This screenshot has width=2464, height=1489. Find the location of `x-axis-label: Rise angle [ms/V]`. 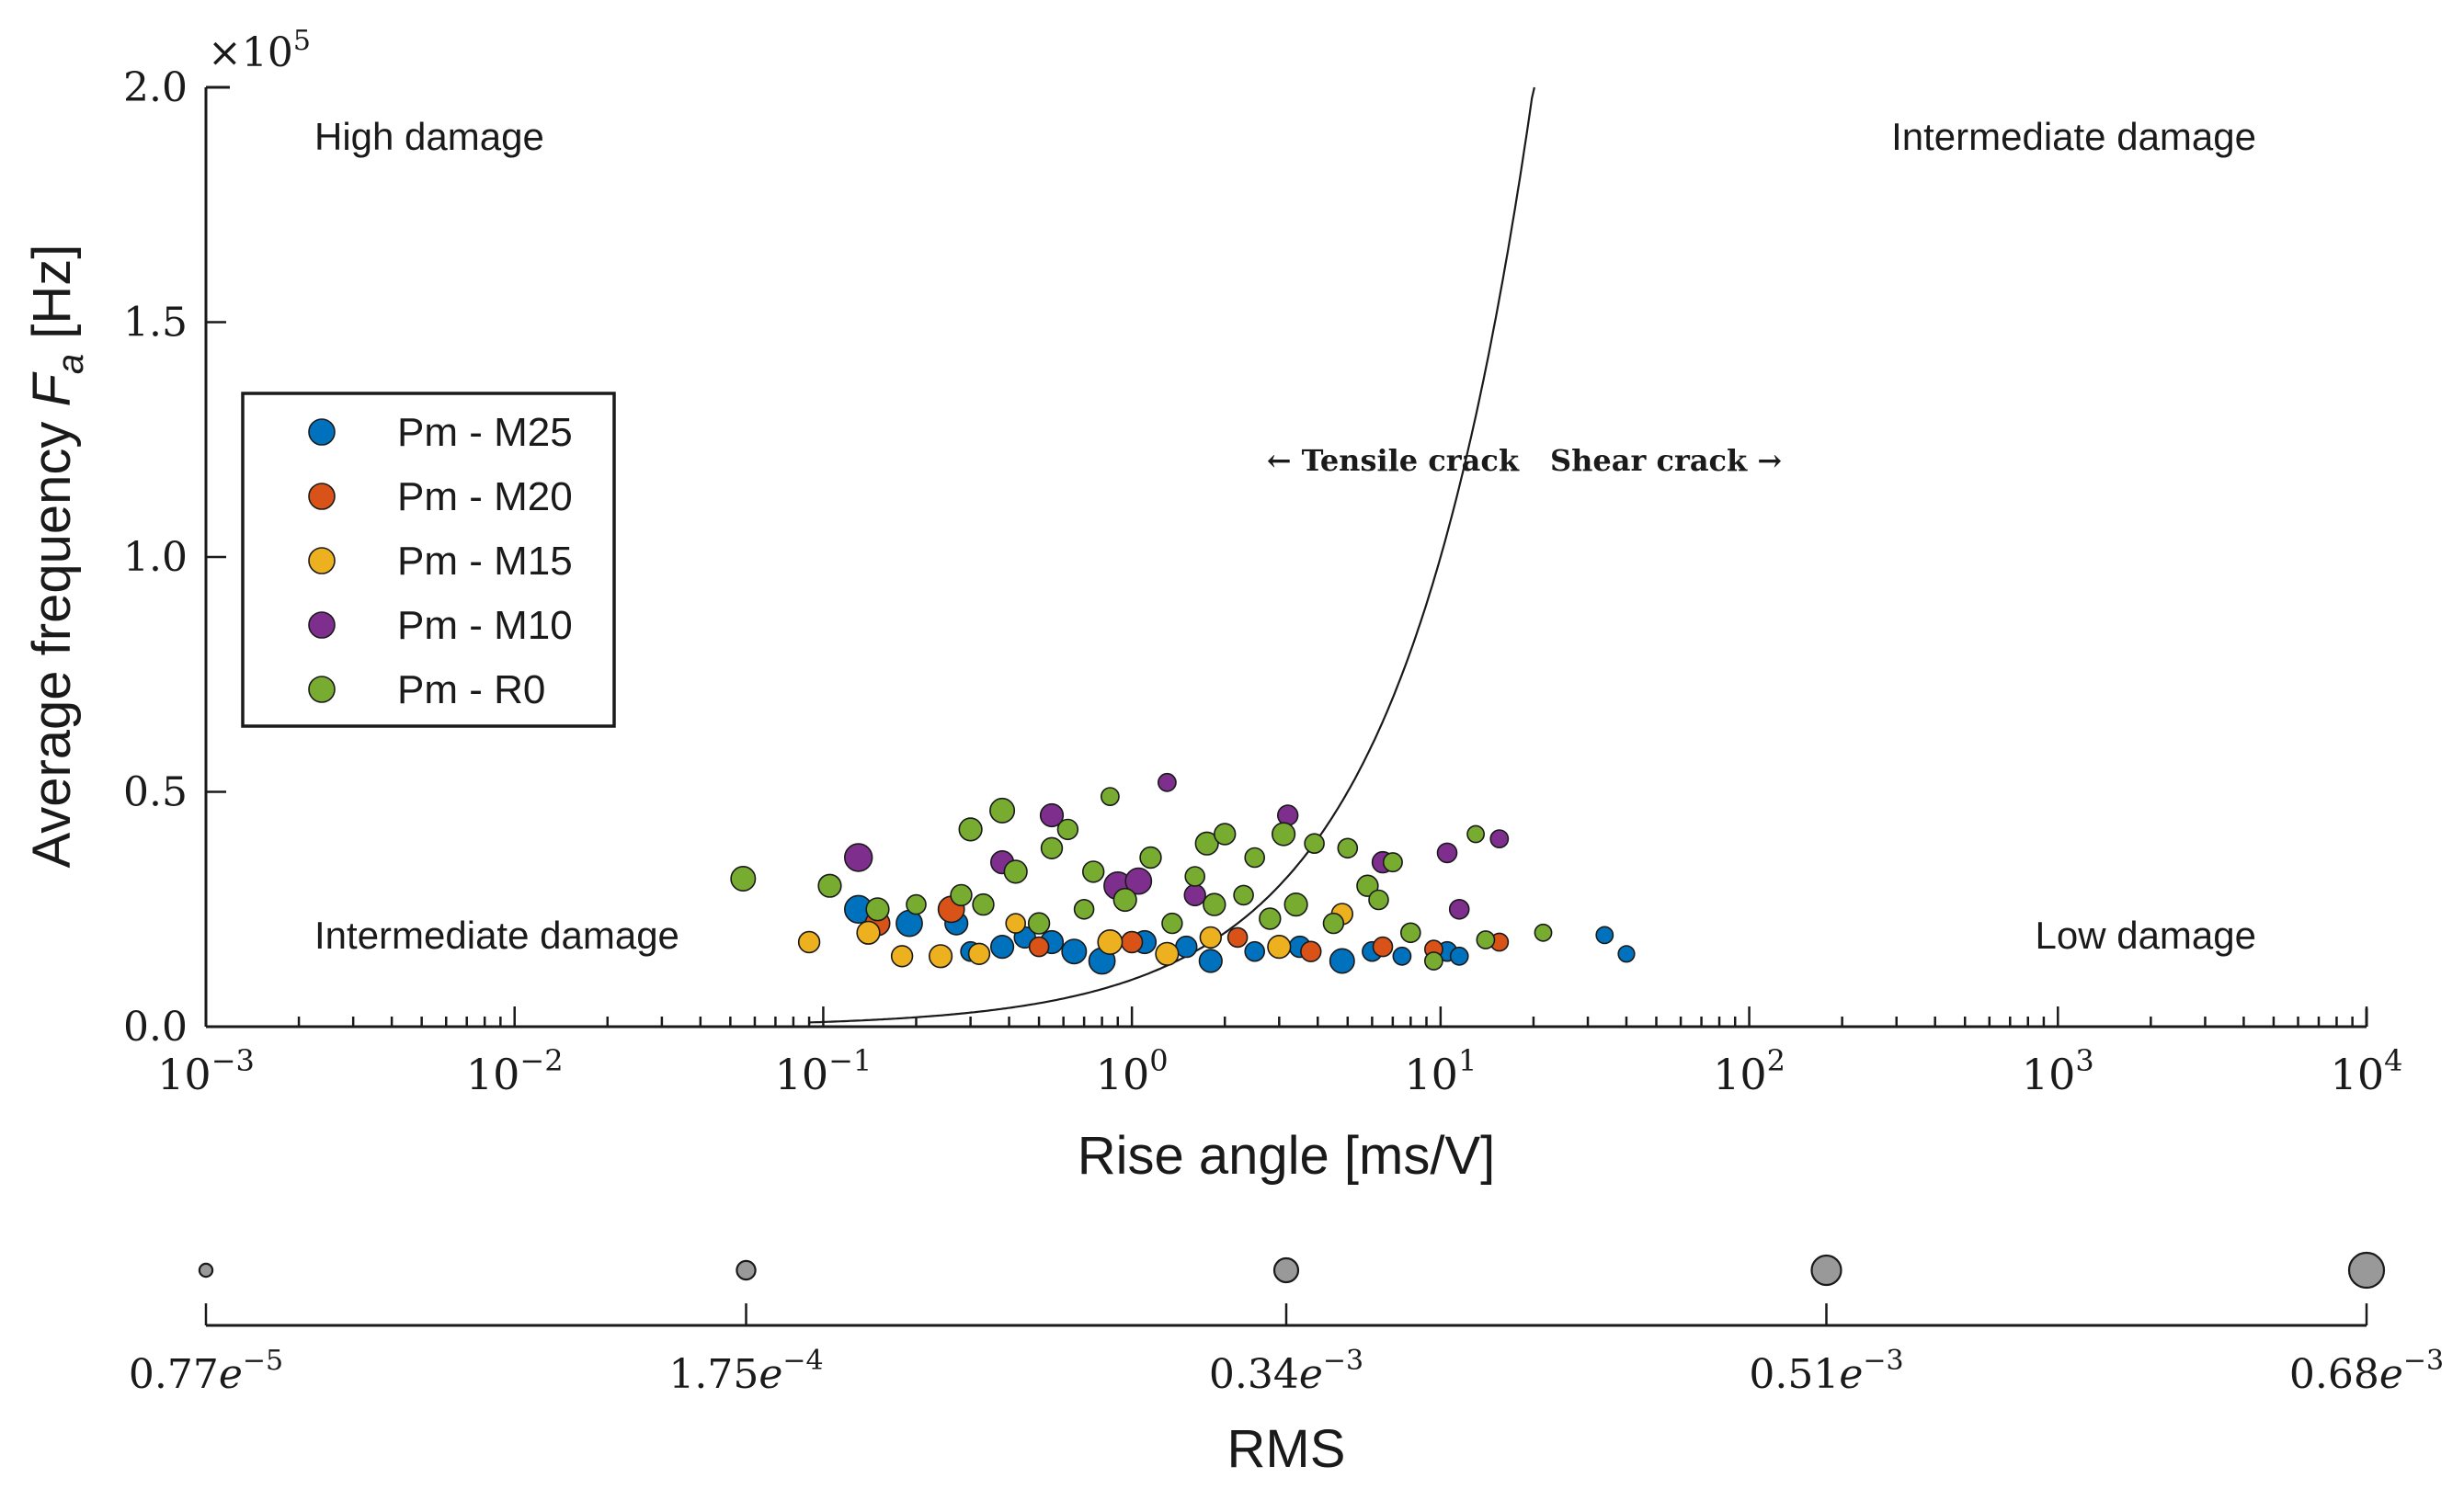

x-axis-label: Rise angle [ms/V] is located at coordinates (1287, 1156).